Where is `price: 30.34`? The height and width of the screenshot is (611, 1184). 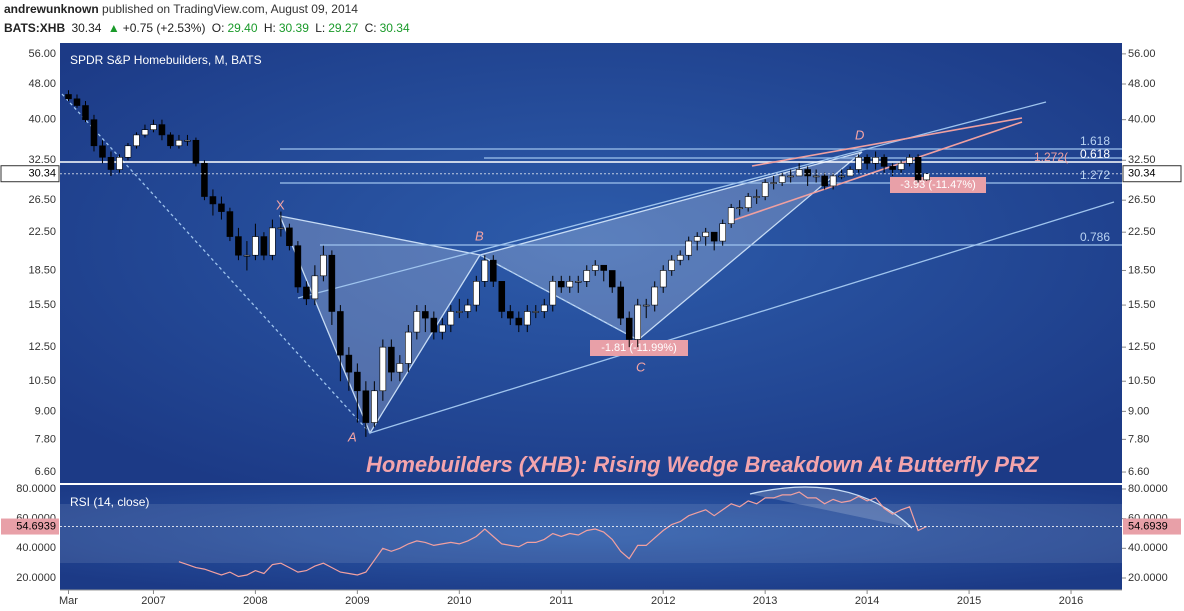
price: 30.34 is located at coordinates (86, 28).